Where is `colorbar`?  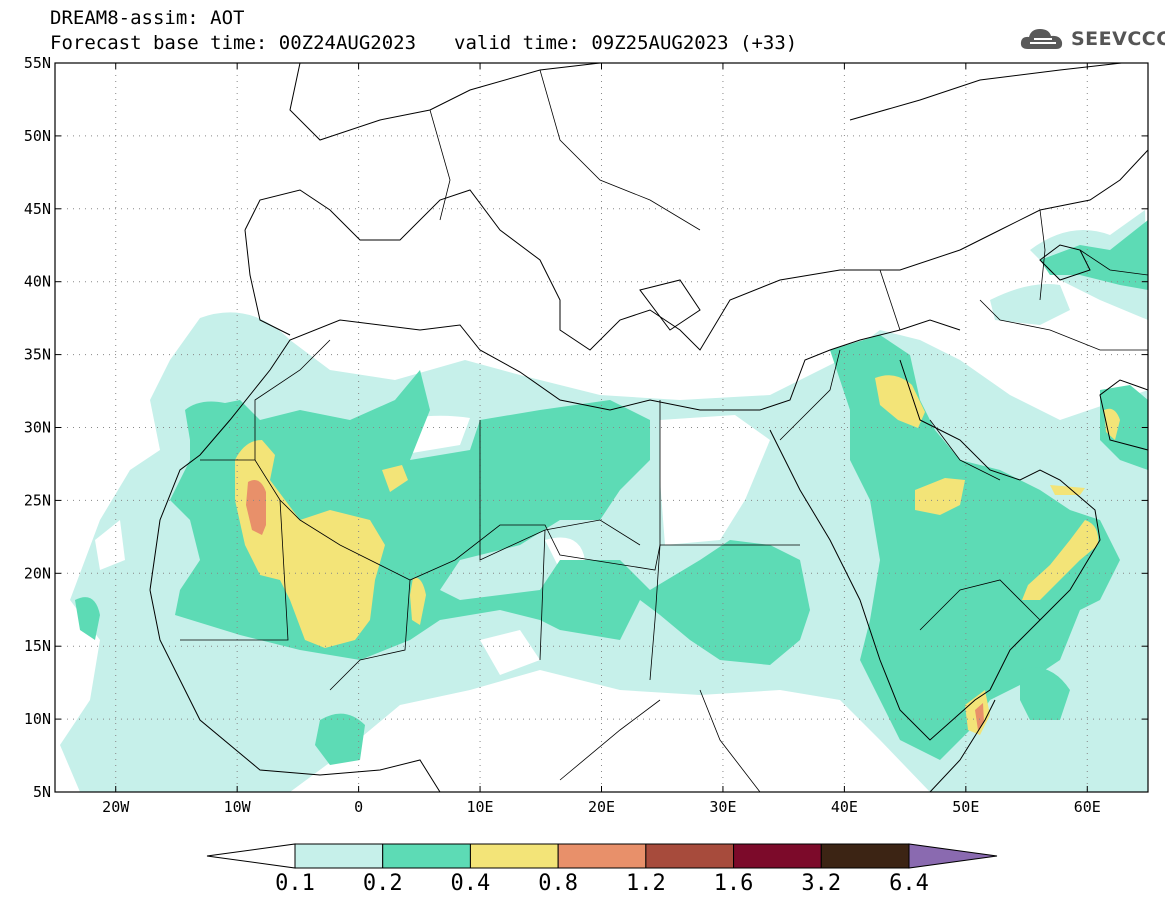 colorbar is located at coordinates (602, 856).